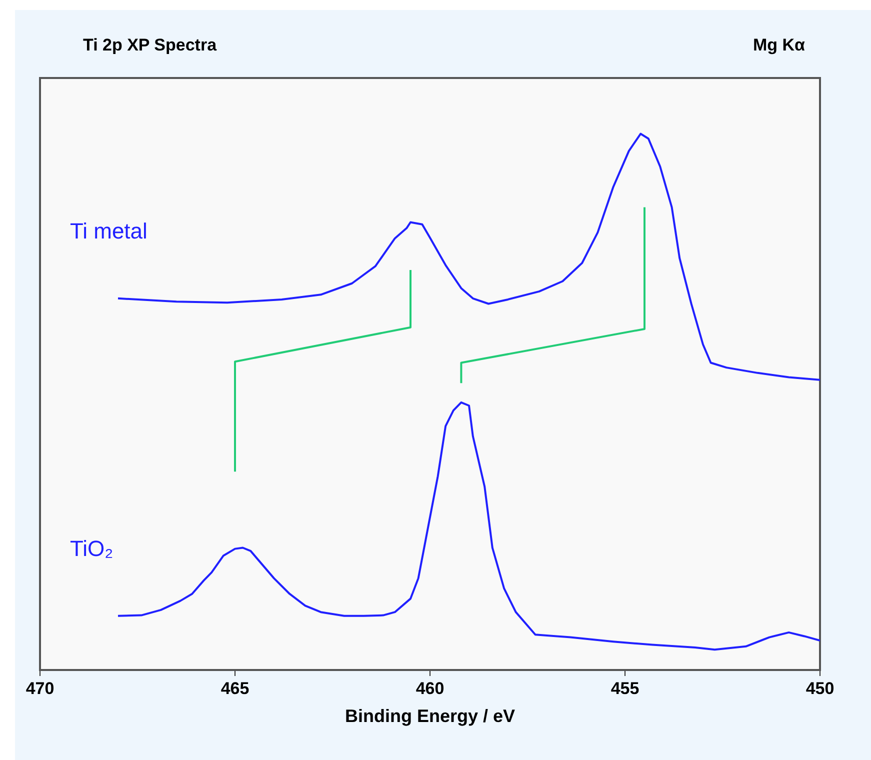 The width and height of the screenshot is (871, 760). Describe the element at coordinates (235, 688) in the screenshot. I see `x-tick-label: 465` at that location.